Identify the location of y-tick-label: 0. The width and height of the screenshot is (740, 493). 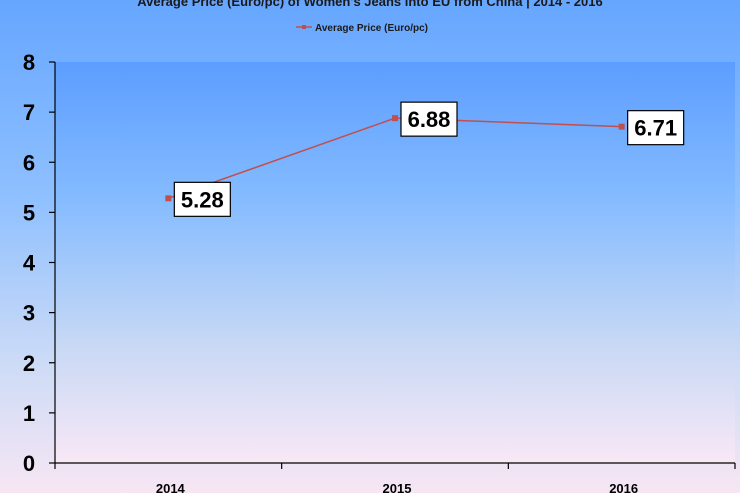
(29, 463).